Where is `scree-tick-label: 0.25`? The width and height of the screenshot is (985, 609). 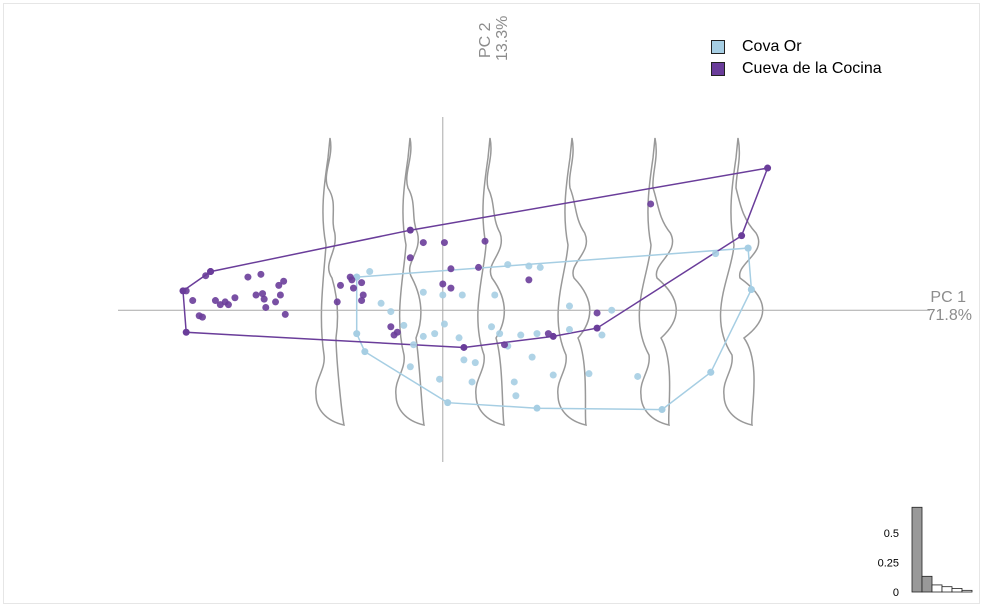 scree-tick-label: 0.25 is located at coordinates (888, 564).